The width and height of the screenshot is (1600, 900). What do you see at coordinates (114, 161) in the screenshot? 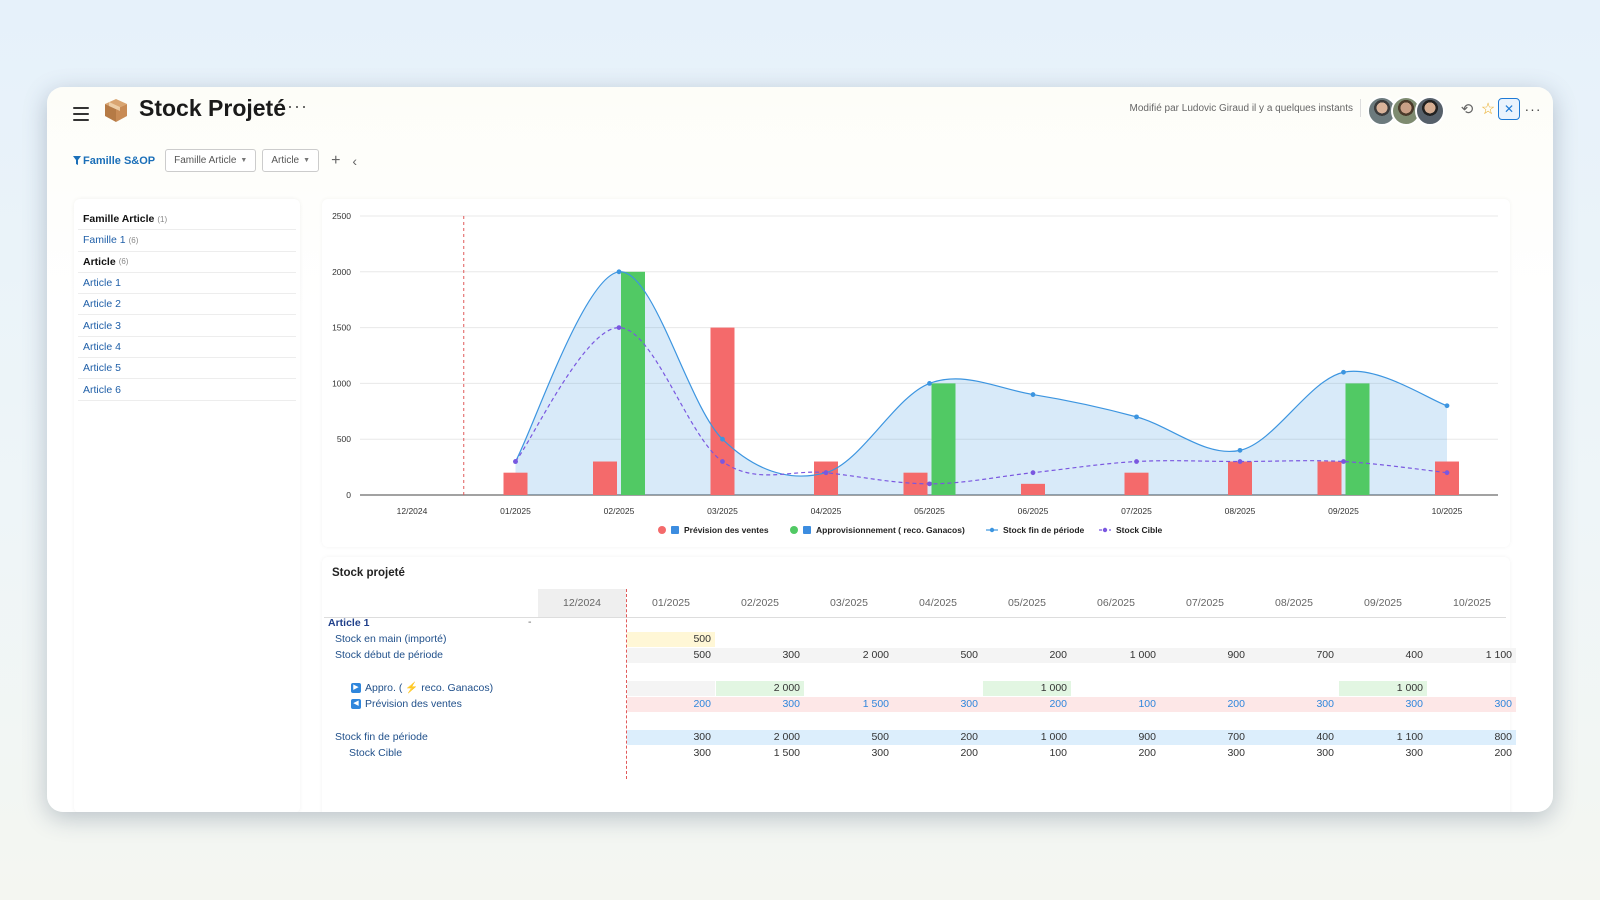
I see `famille-sop-filter: Famille S&OP` at bounding box center [114, 161].